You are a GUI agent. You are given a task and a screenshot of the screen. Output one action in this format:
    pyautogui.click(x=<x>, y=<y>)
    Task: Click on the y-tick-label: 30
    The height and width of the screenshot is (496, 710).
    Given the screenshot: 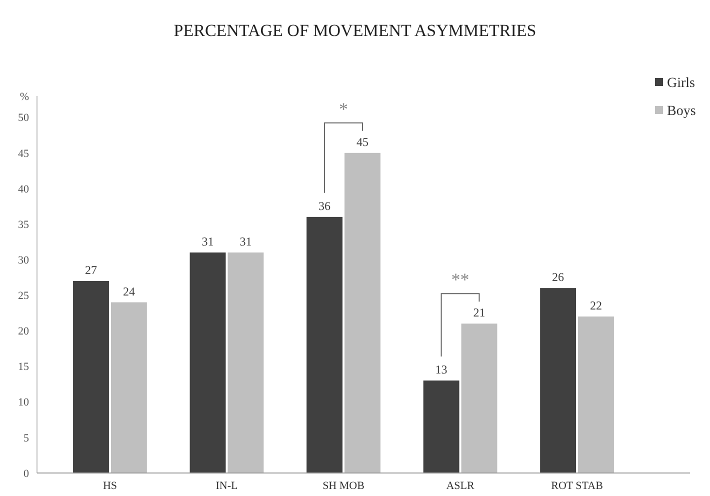 What is the action you would take?
    pyautogui.click(x=24, y=260)
    